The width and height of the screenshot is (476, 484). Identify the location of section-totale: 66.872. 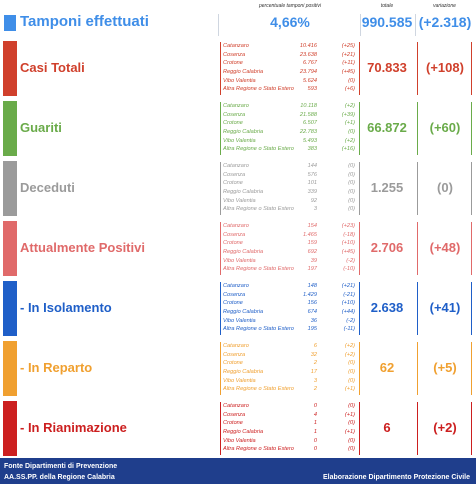
(387, 127).